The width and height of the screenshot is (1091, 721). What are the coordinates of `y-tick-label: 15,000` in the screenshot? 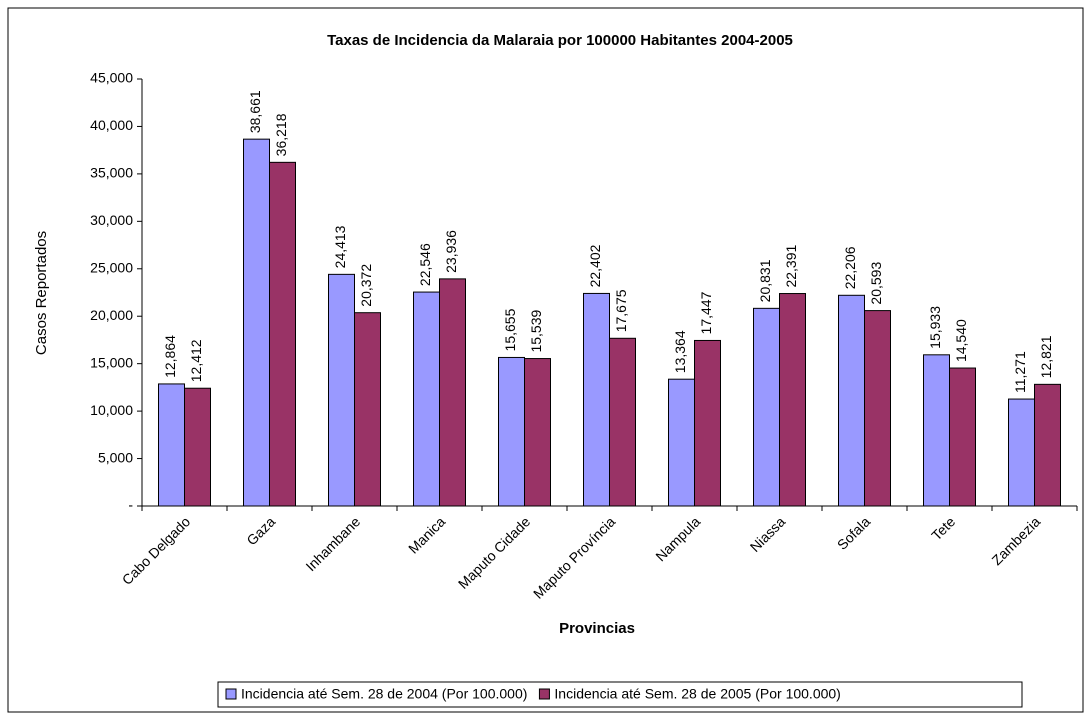 It's located at (111, 362).